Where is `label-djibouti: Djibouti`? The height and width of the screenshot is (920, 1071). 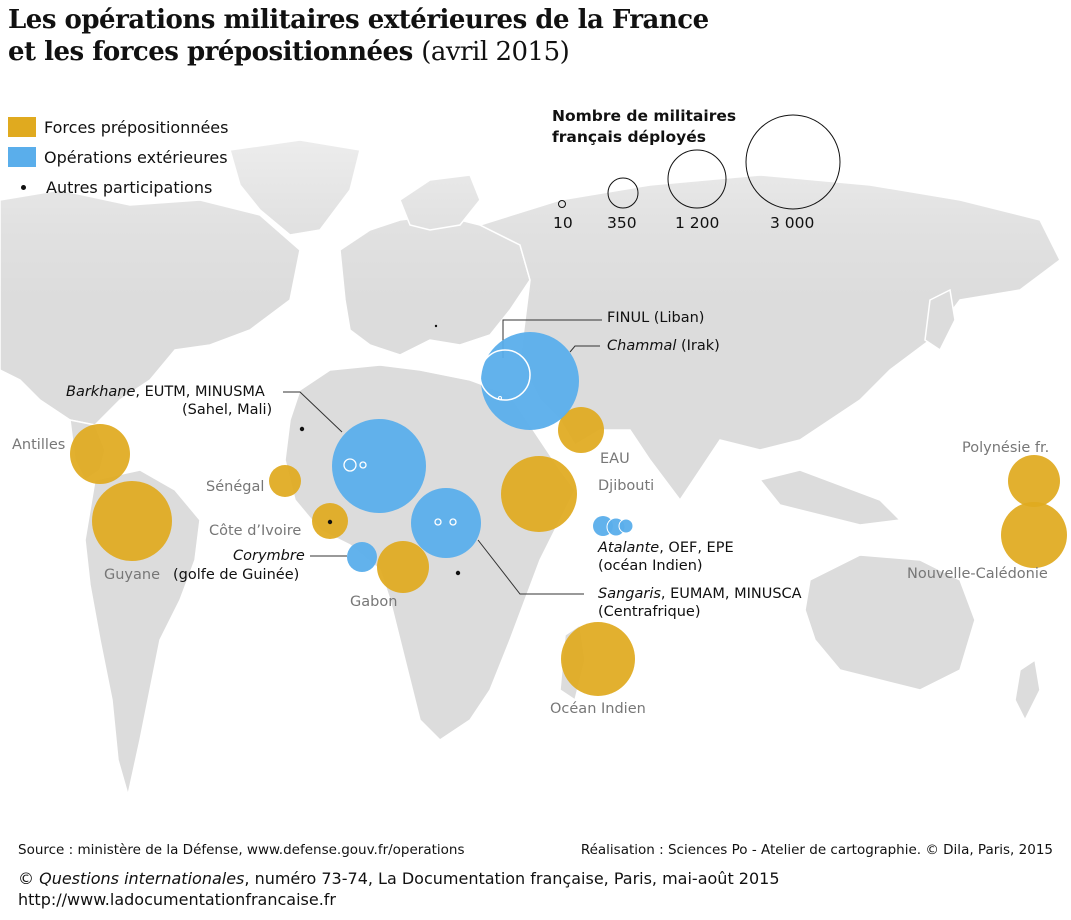 label-djibouti: Djibouti is located at coordinates (626, 486).